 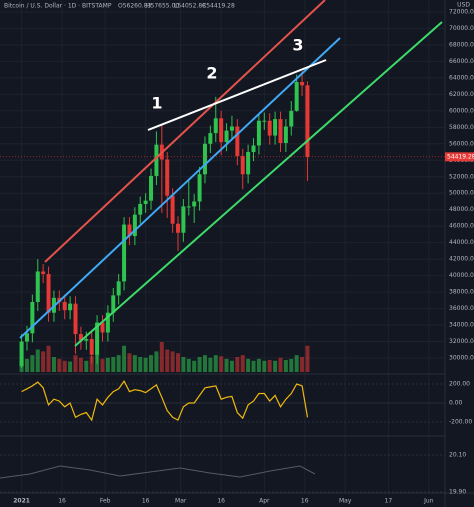 What do you see at coordinates (461, 209) in the screenshot?
I see `y-tick-label: 48000.00` at bounding box center [461, 209].